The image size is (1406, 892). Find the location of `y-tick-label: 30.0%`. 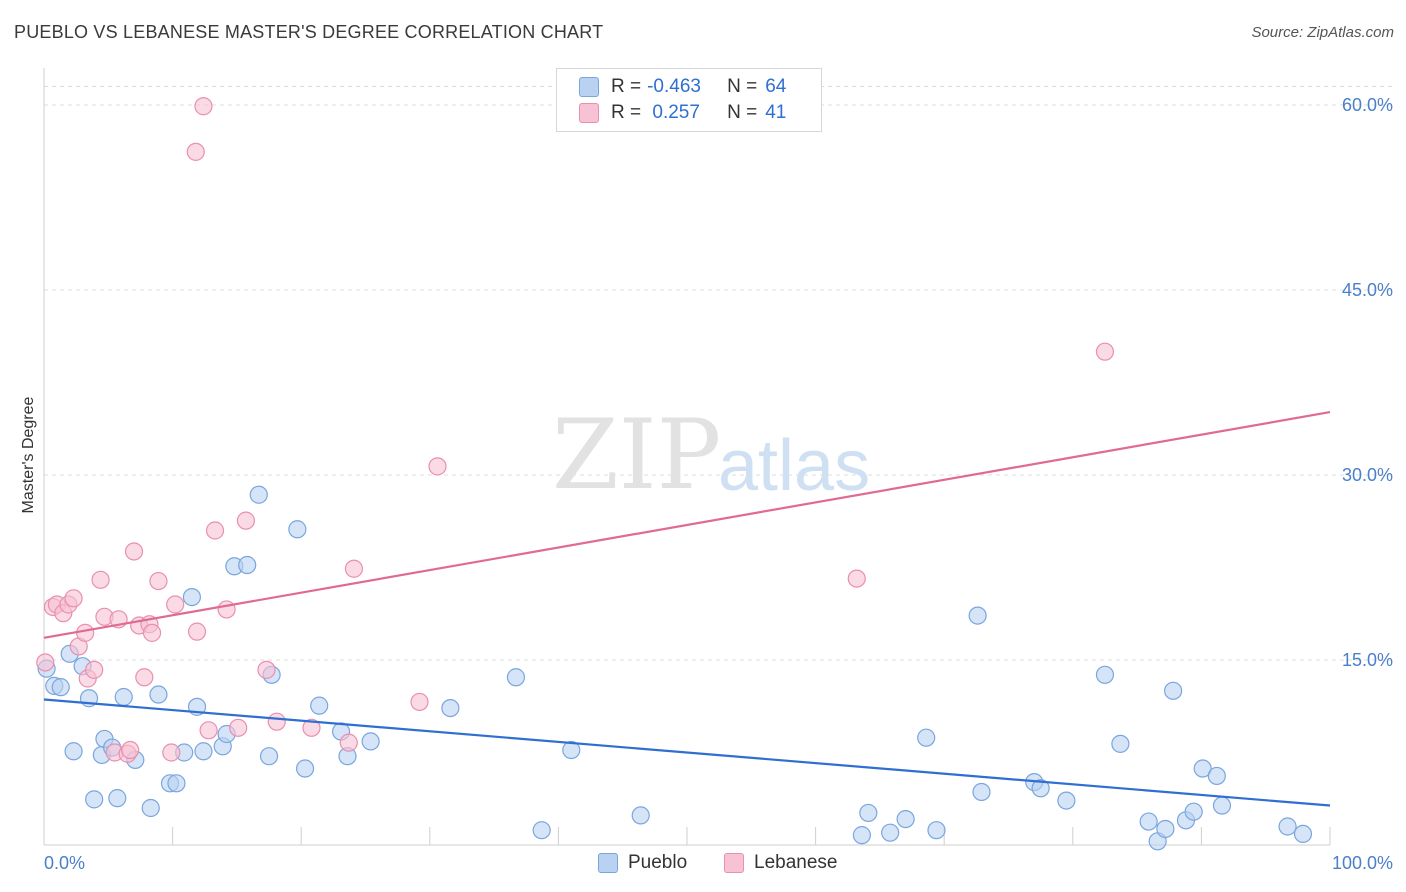

y-tick-label: 30.0% is located at coordinates (1367, 475).